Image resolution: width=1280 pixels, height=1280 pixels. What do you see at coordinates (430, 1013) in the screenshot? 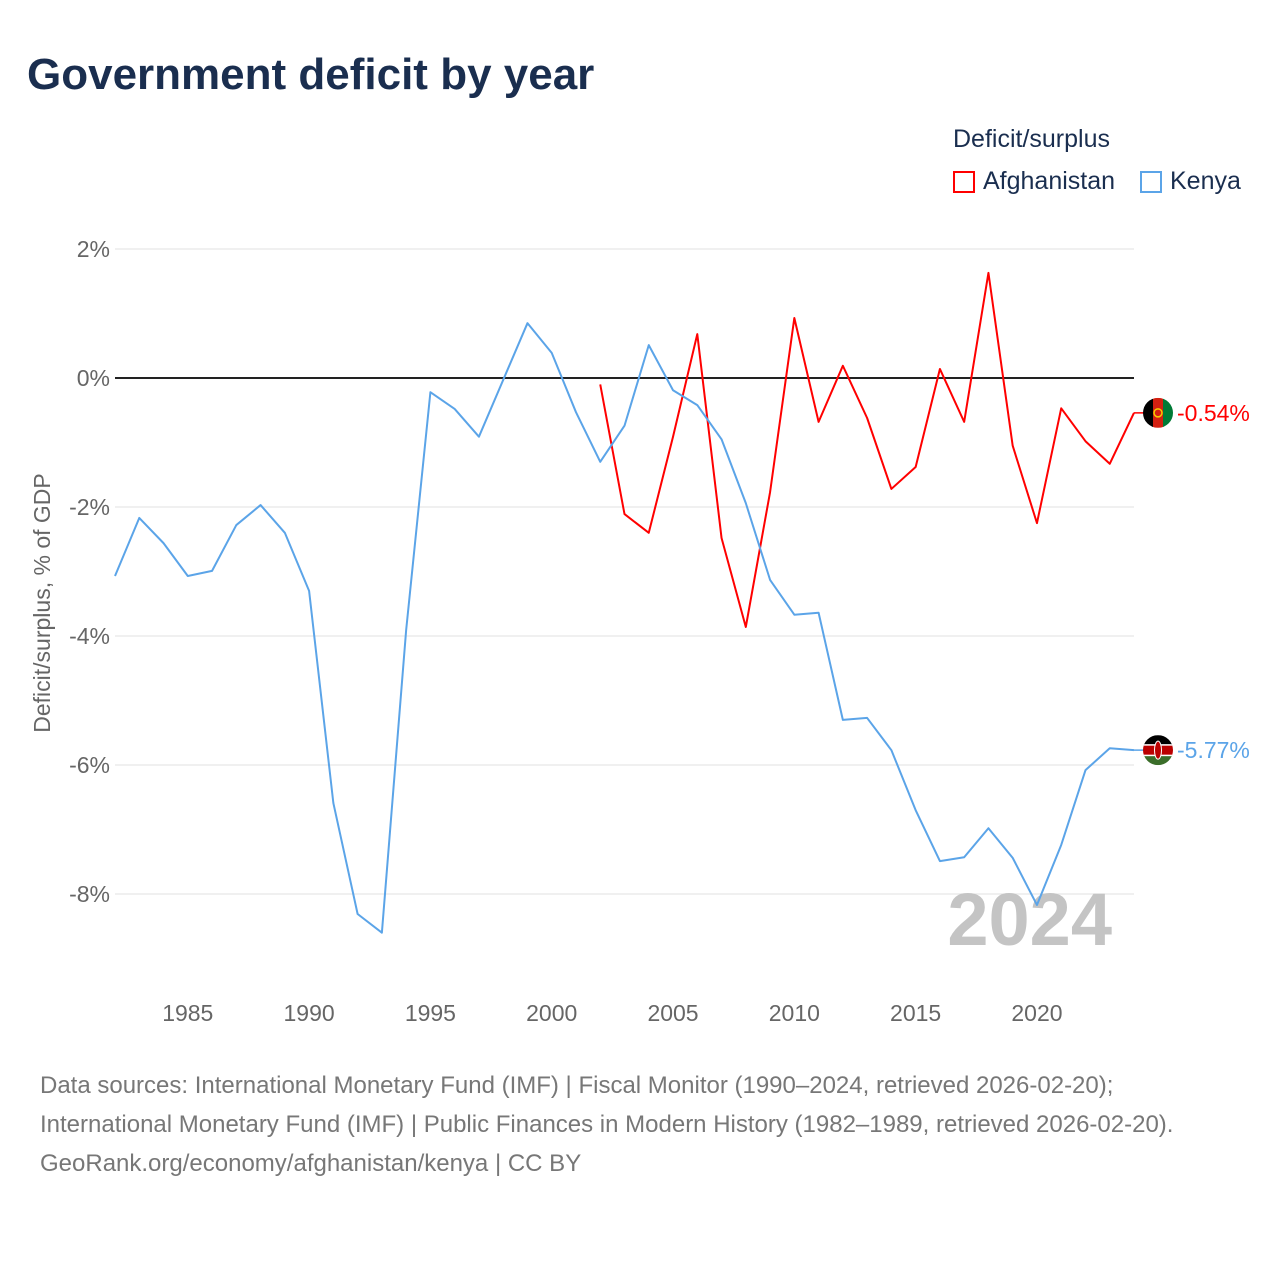
I see `x-tick-label: 1995` at bounding box center [430, 1013].